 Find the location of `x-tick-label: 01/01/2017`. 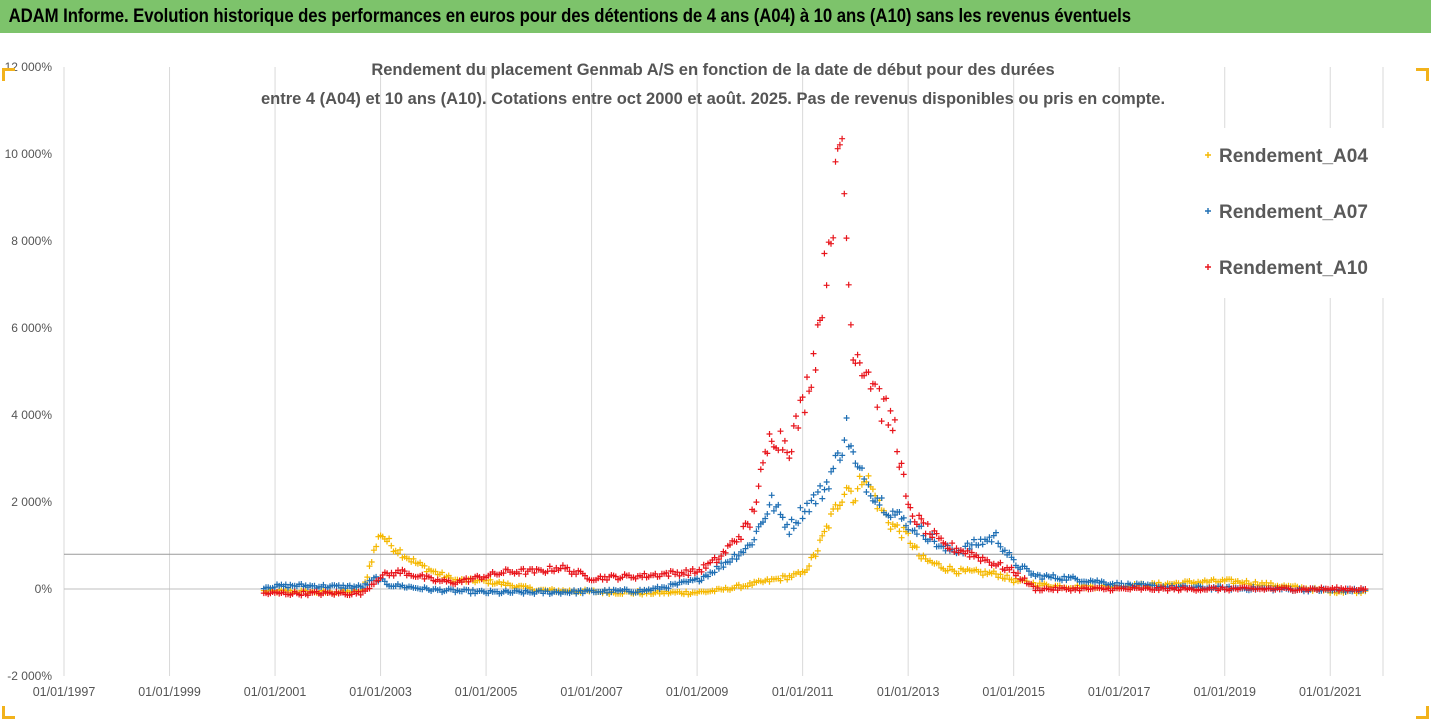

x-tick-label: 01/01/2017 is located at coordinates (1119, 692).